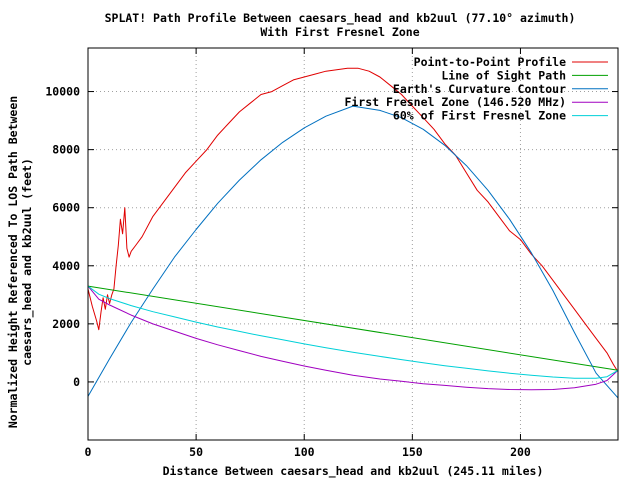 Image resolution: width=640 pixels, height=480 pixels. Describe the element at coordinates (503, 75) in the screenshot. I see `legend-label: Line of Sight Path` at that location.